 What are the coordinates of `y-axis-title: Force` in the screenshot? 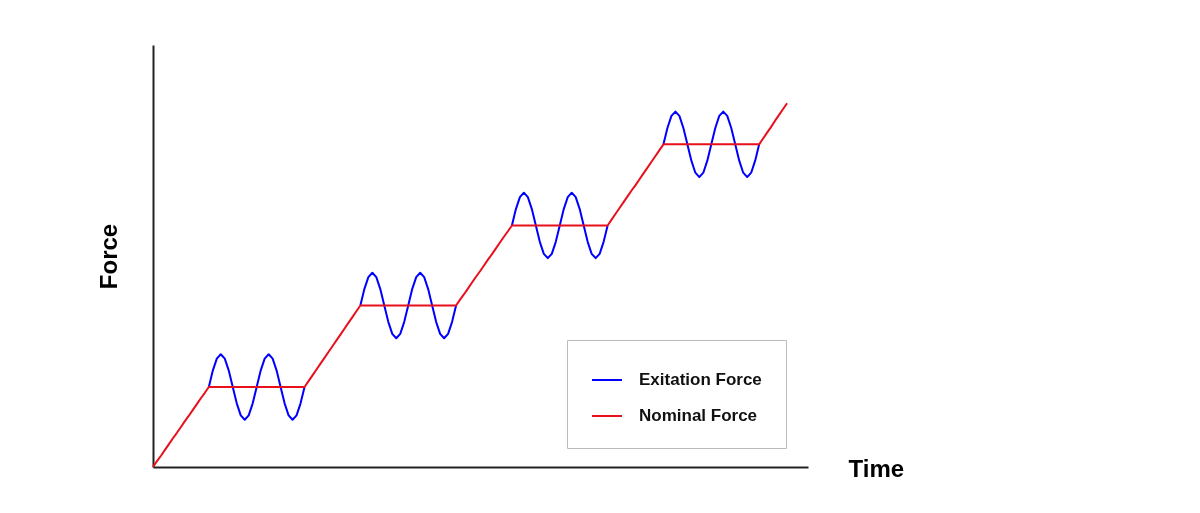 It's located at (108, 256).